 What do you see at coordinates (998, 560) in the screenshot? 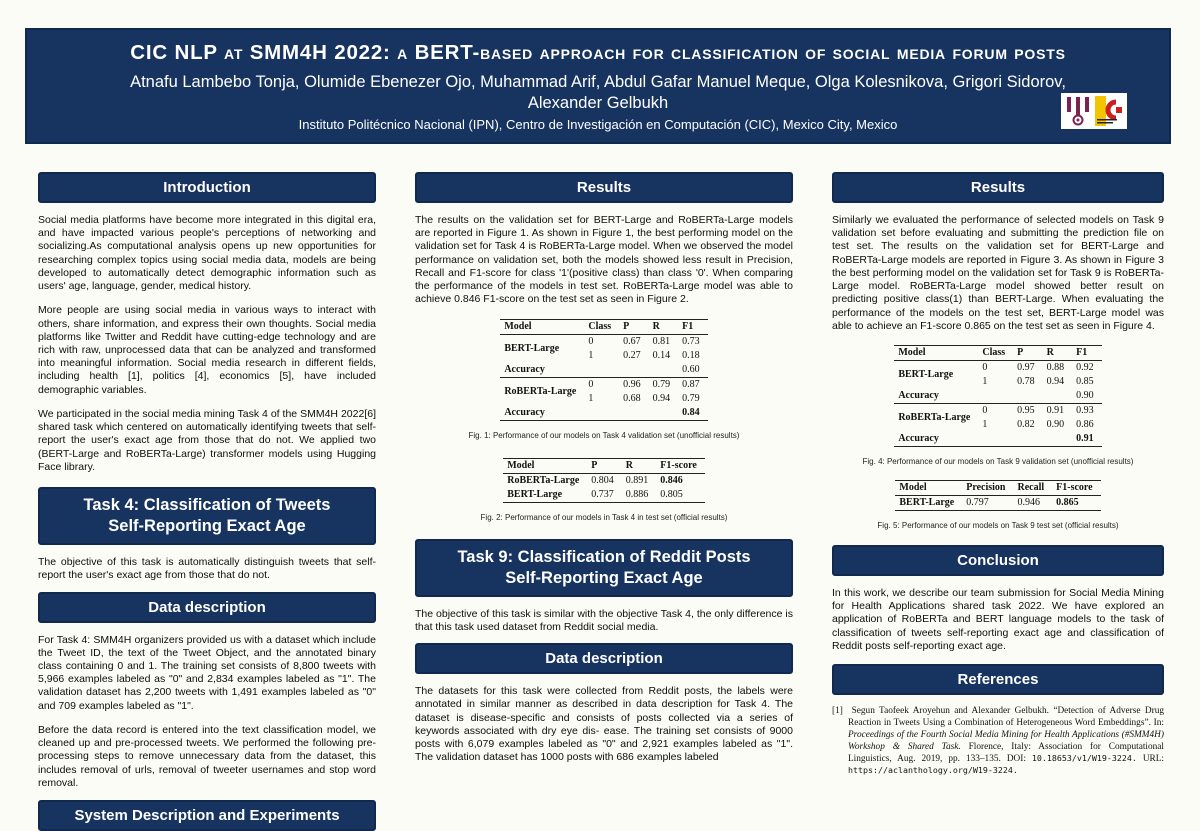
I see `section-header-conclusion: Conclusion` at bounding box center [998, 560].